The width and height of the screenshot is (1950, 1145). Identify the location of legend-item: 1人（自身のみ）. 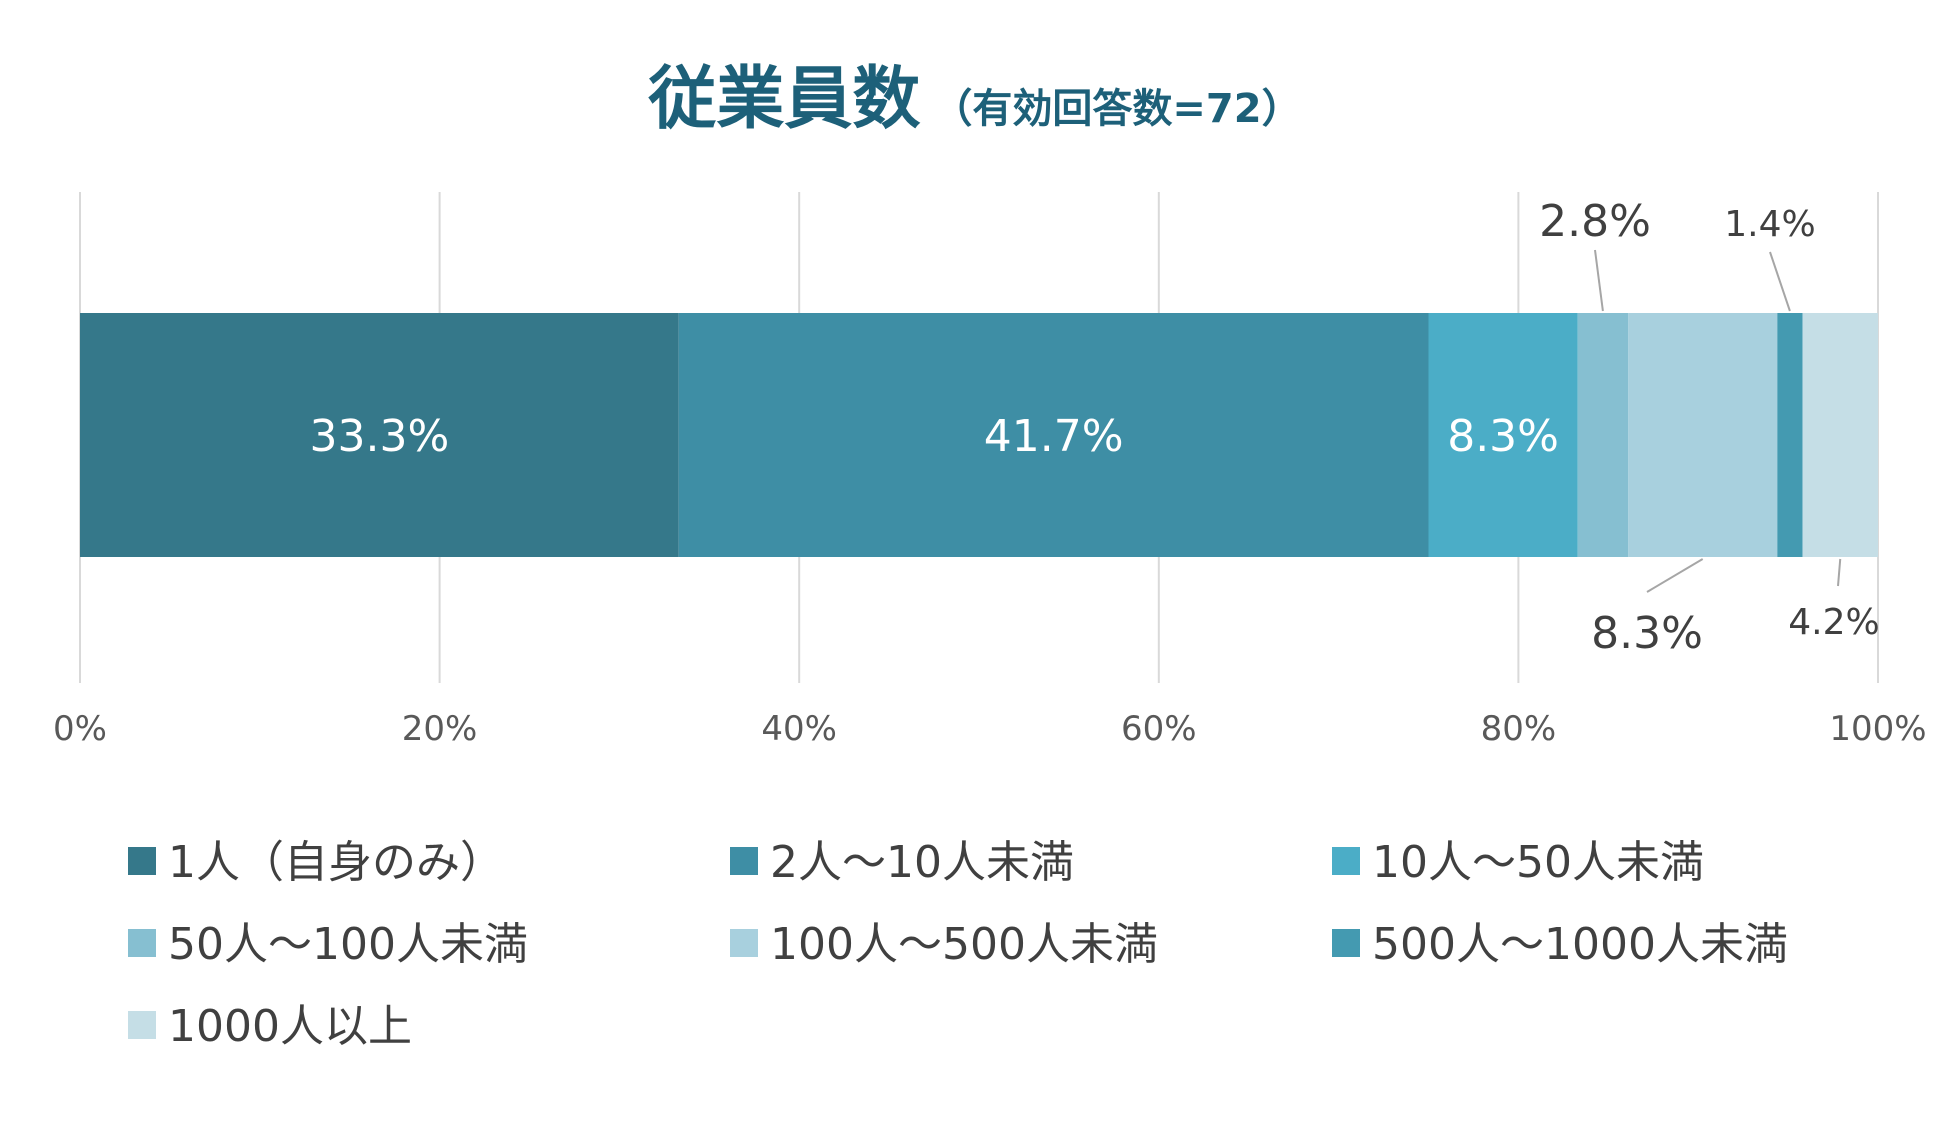
(316, 862).